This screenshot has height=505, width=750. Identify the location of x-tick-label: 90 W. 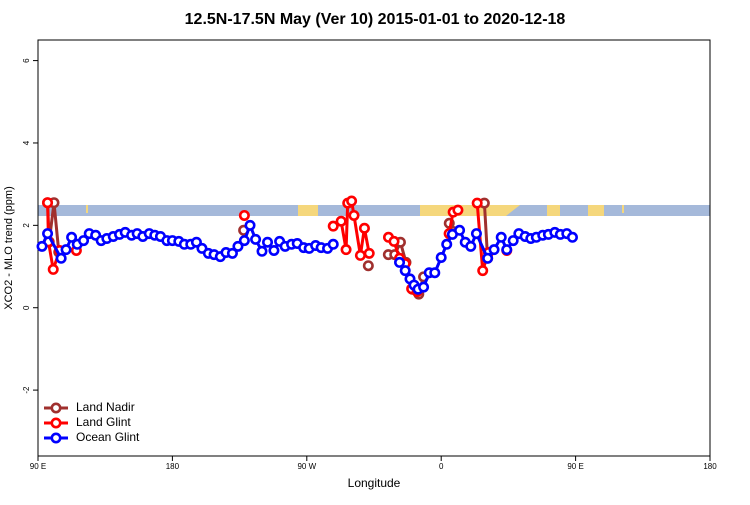
(306, 466).